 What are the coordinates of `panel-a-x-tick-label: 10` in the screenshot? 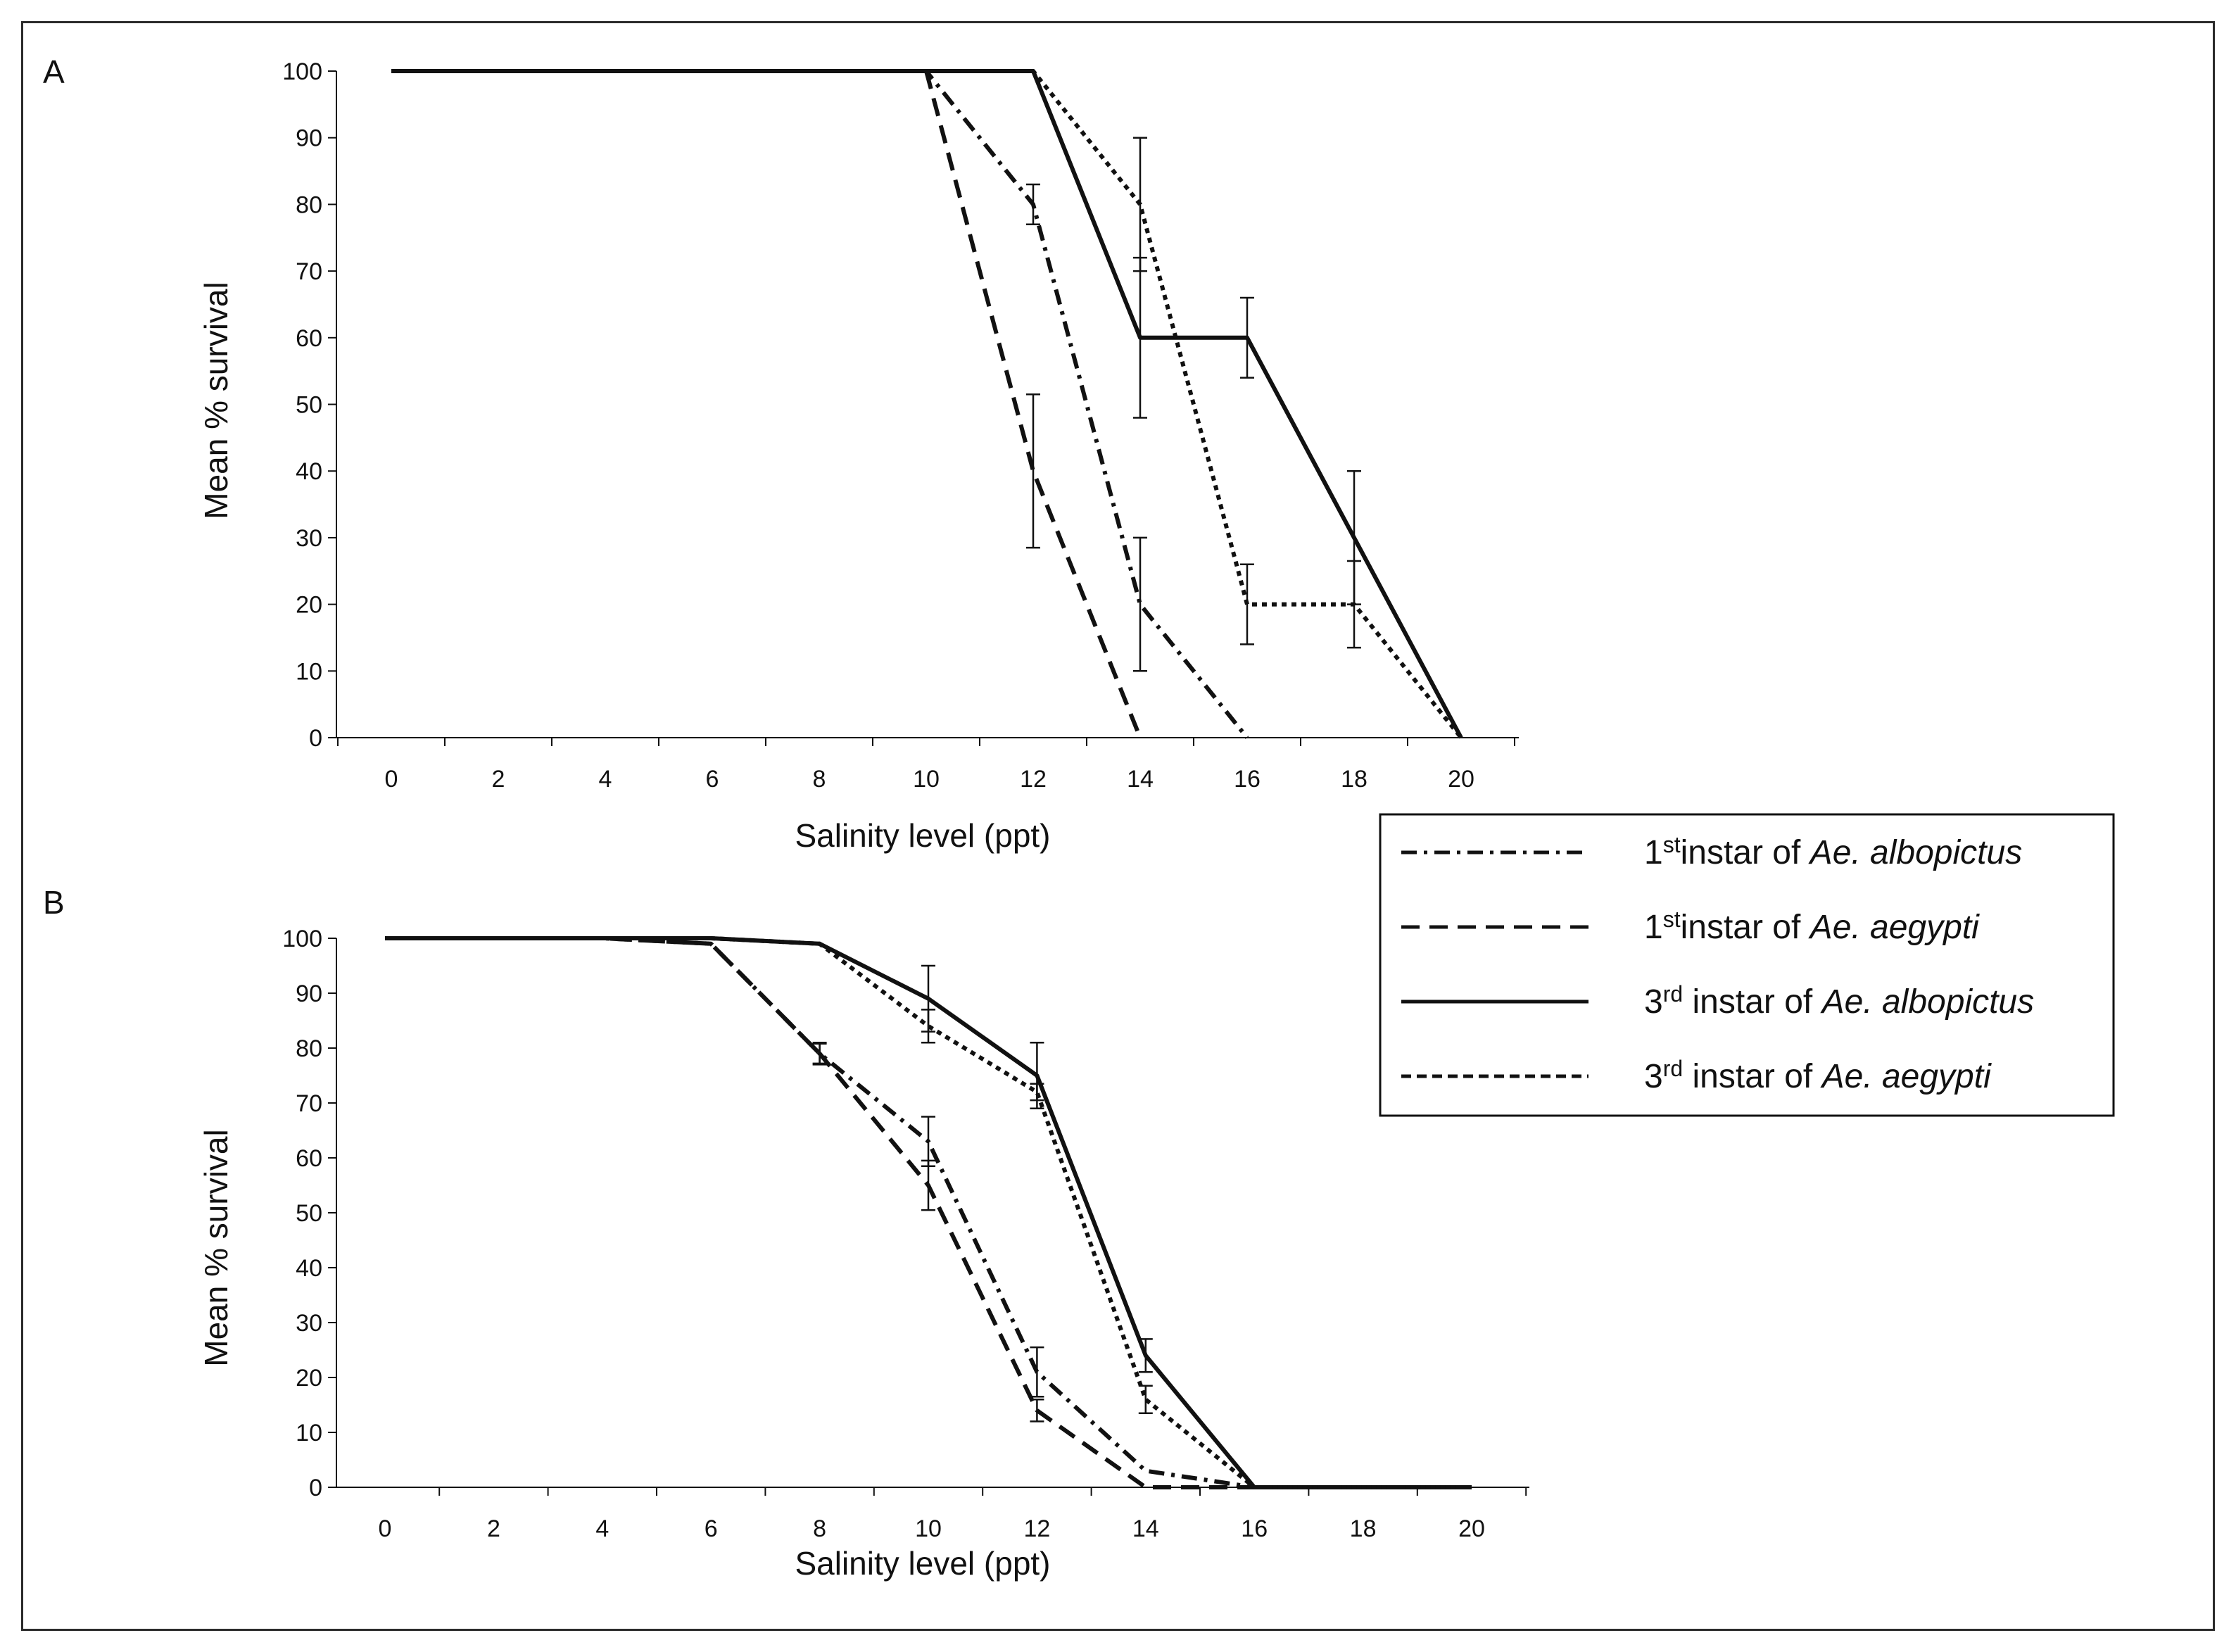 It's located at (927, 779).